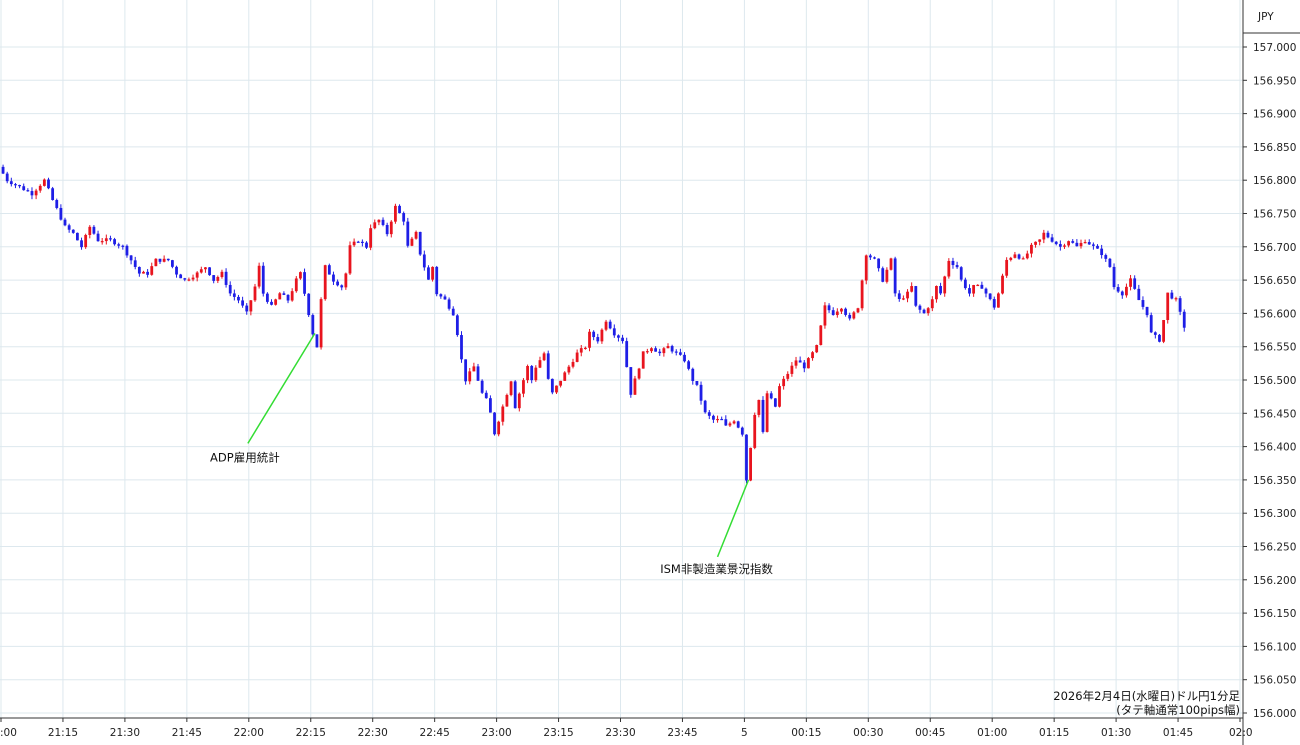 Image resolution: width=1300 pixels, height=745 pixels. Describe the element at coordinates (1178, 710) in the screenshot. I see `caption-line-2: (タテ軸通常100pips幅)` at that location.